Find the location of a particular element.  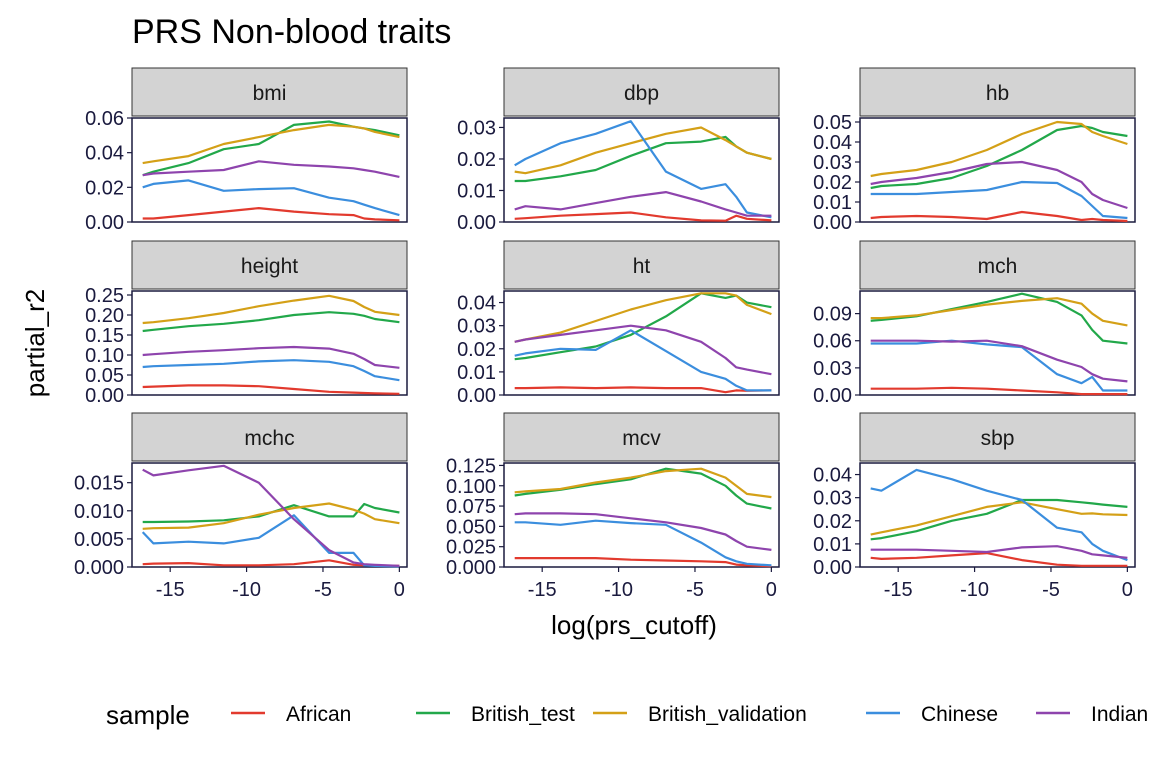

strip-label: mch is located at coordinates (998, 266).